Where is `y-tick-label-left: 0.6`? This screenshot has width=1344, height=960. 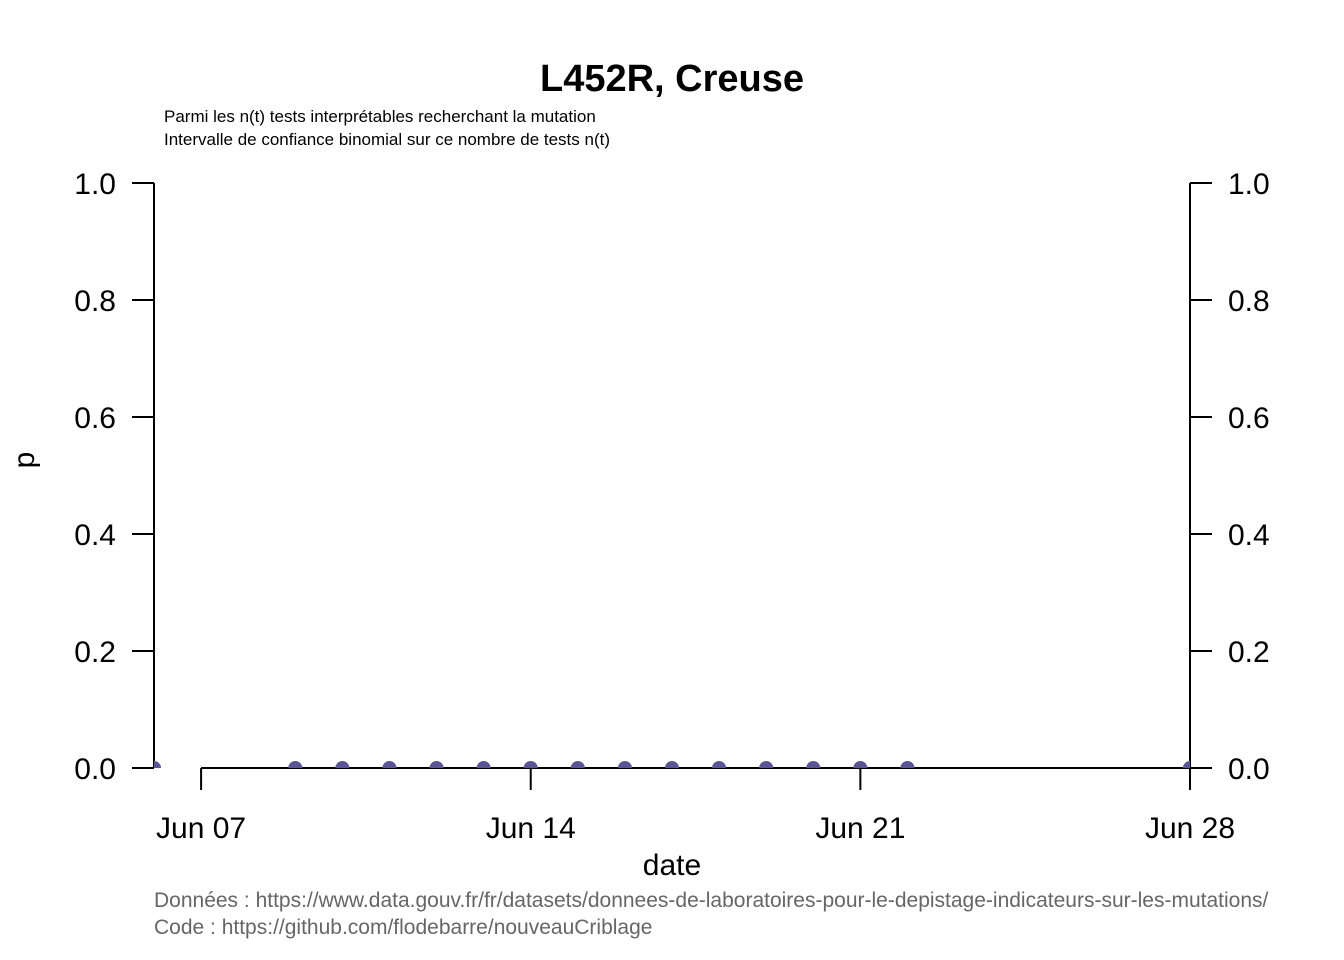
y-tick-label-left: 0.6 is located at coordinates (95, 418).